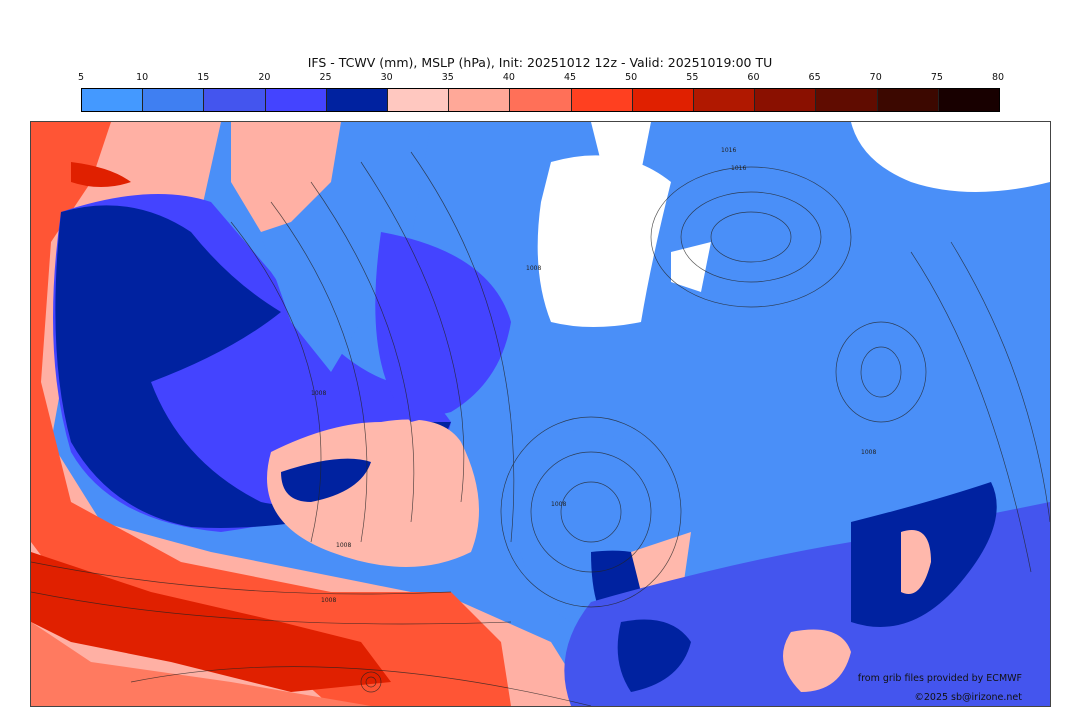 This screenshot has width=1080, height=718. What do you see at coordinates (936, 77) in the screenshot?
I see `colorbar-tick: 75` at bounding box center [936, 77].